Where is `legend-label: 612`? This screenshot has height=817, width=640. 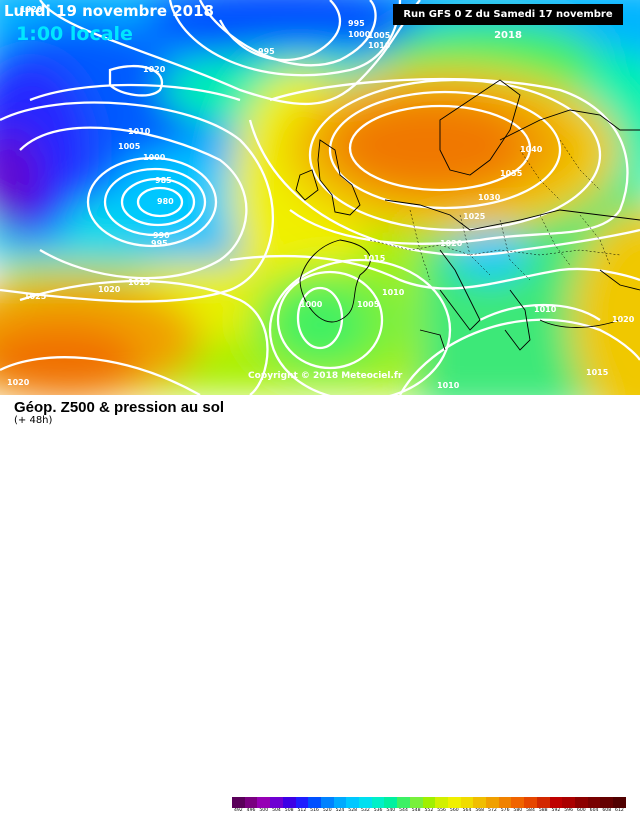
legend-label: 612 is located at coordinates (619, 810).